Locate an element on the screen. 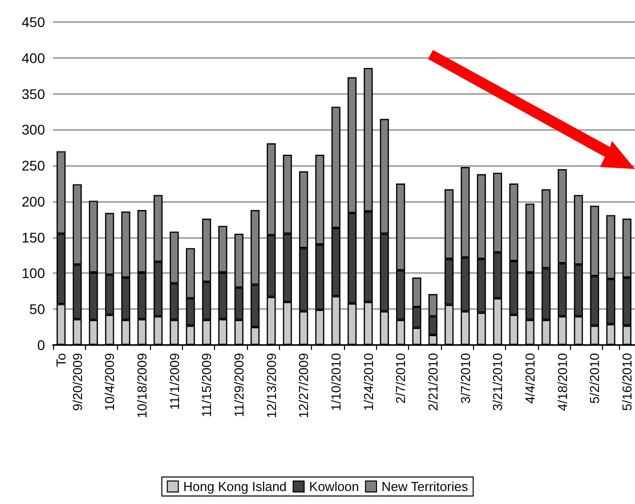 The height and width of the screenshot is (504, 635). x-tick-label: 11/29/2009 is located at coordinates (238, 385).